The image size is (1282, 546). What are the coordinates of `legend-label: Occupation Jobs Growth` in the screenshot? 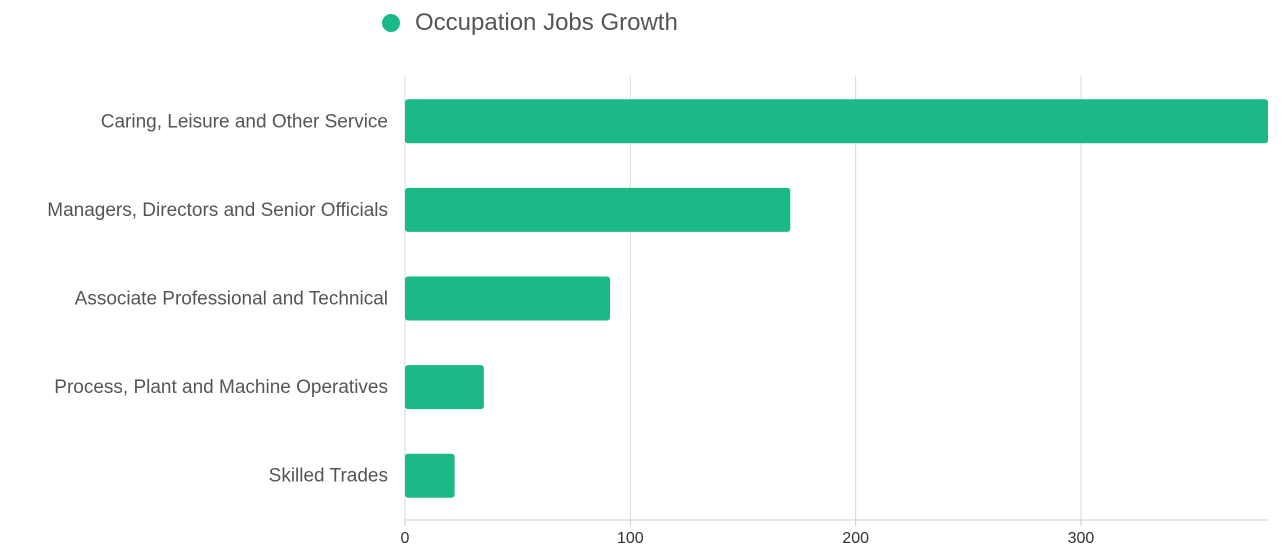 It's located at (546, 22).